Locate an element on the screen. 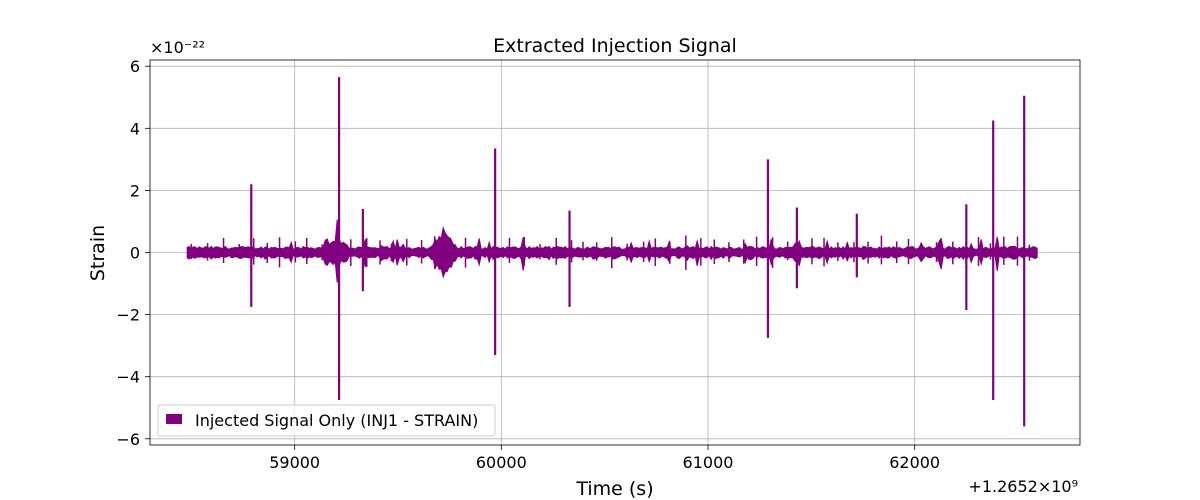  y-tick-label: −2 is located at coordinates (128, 315).